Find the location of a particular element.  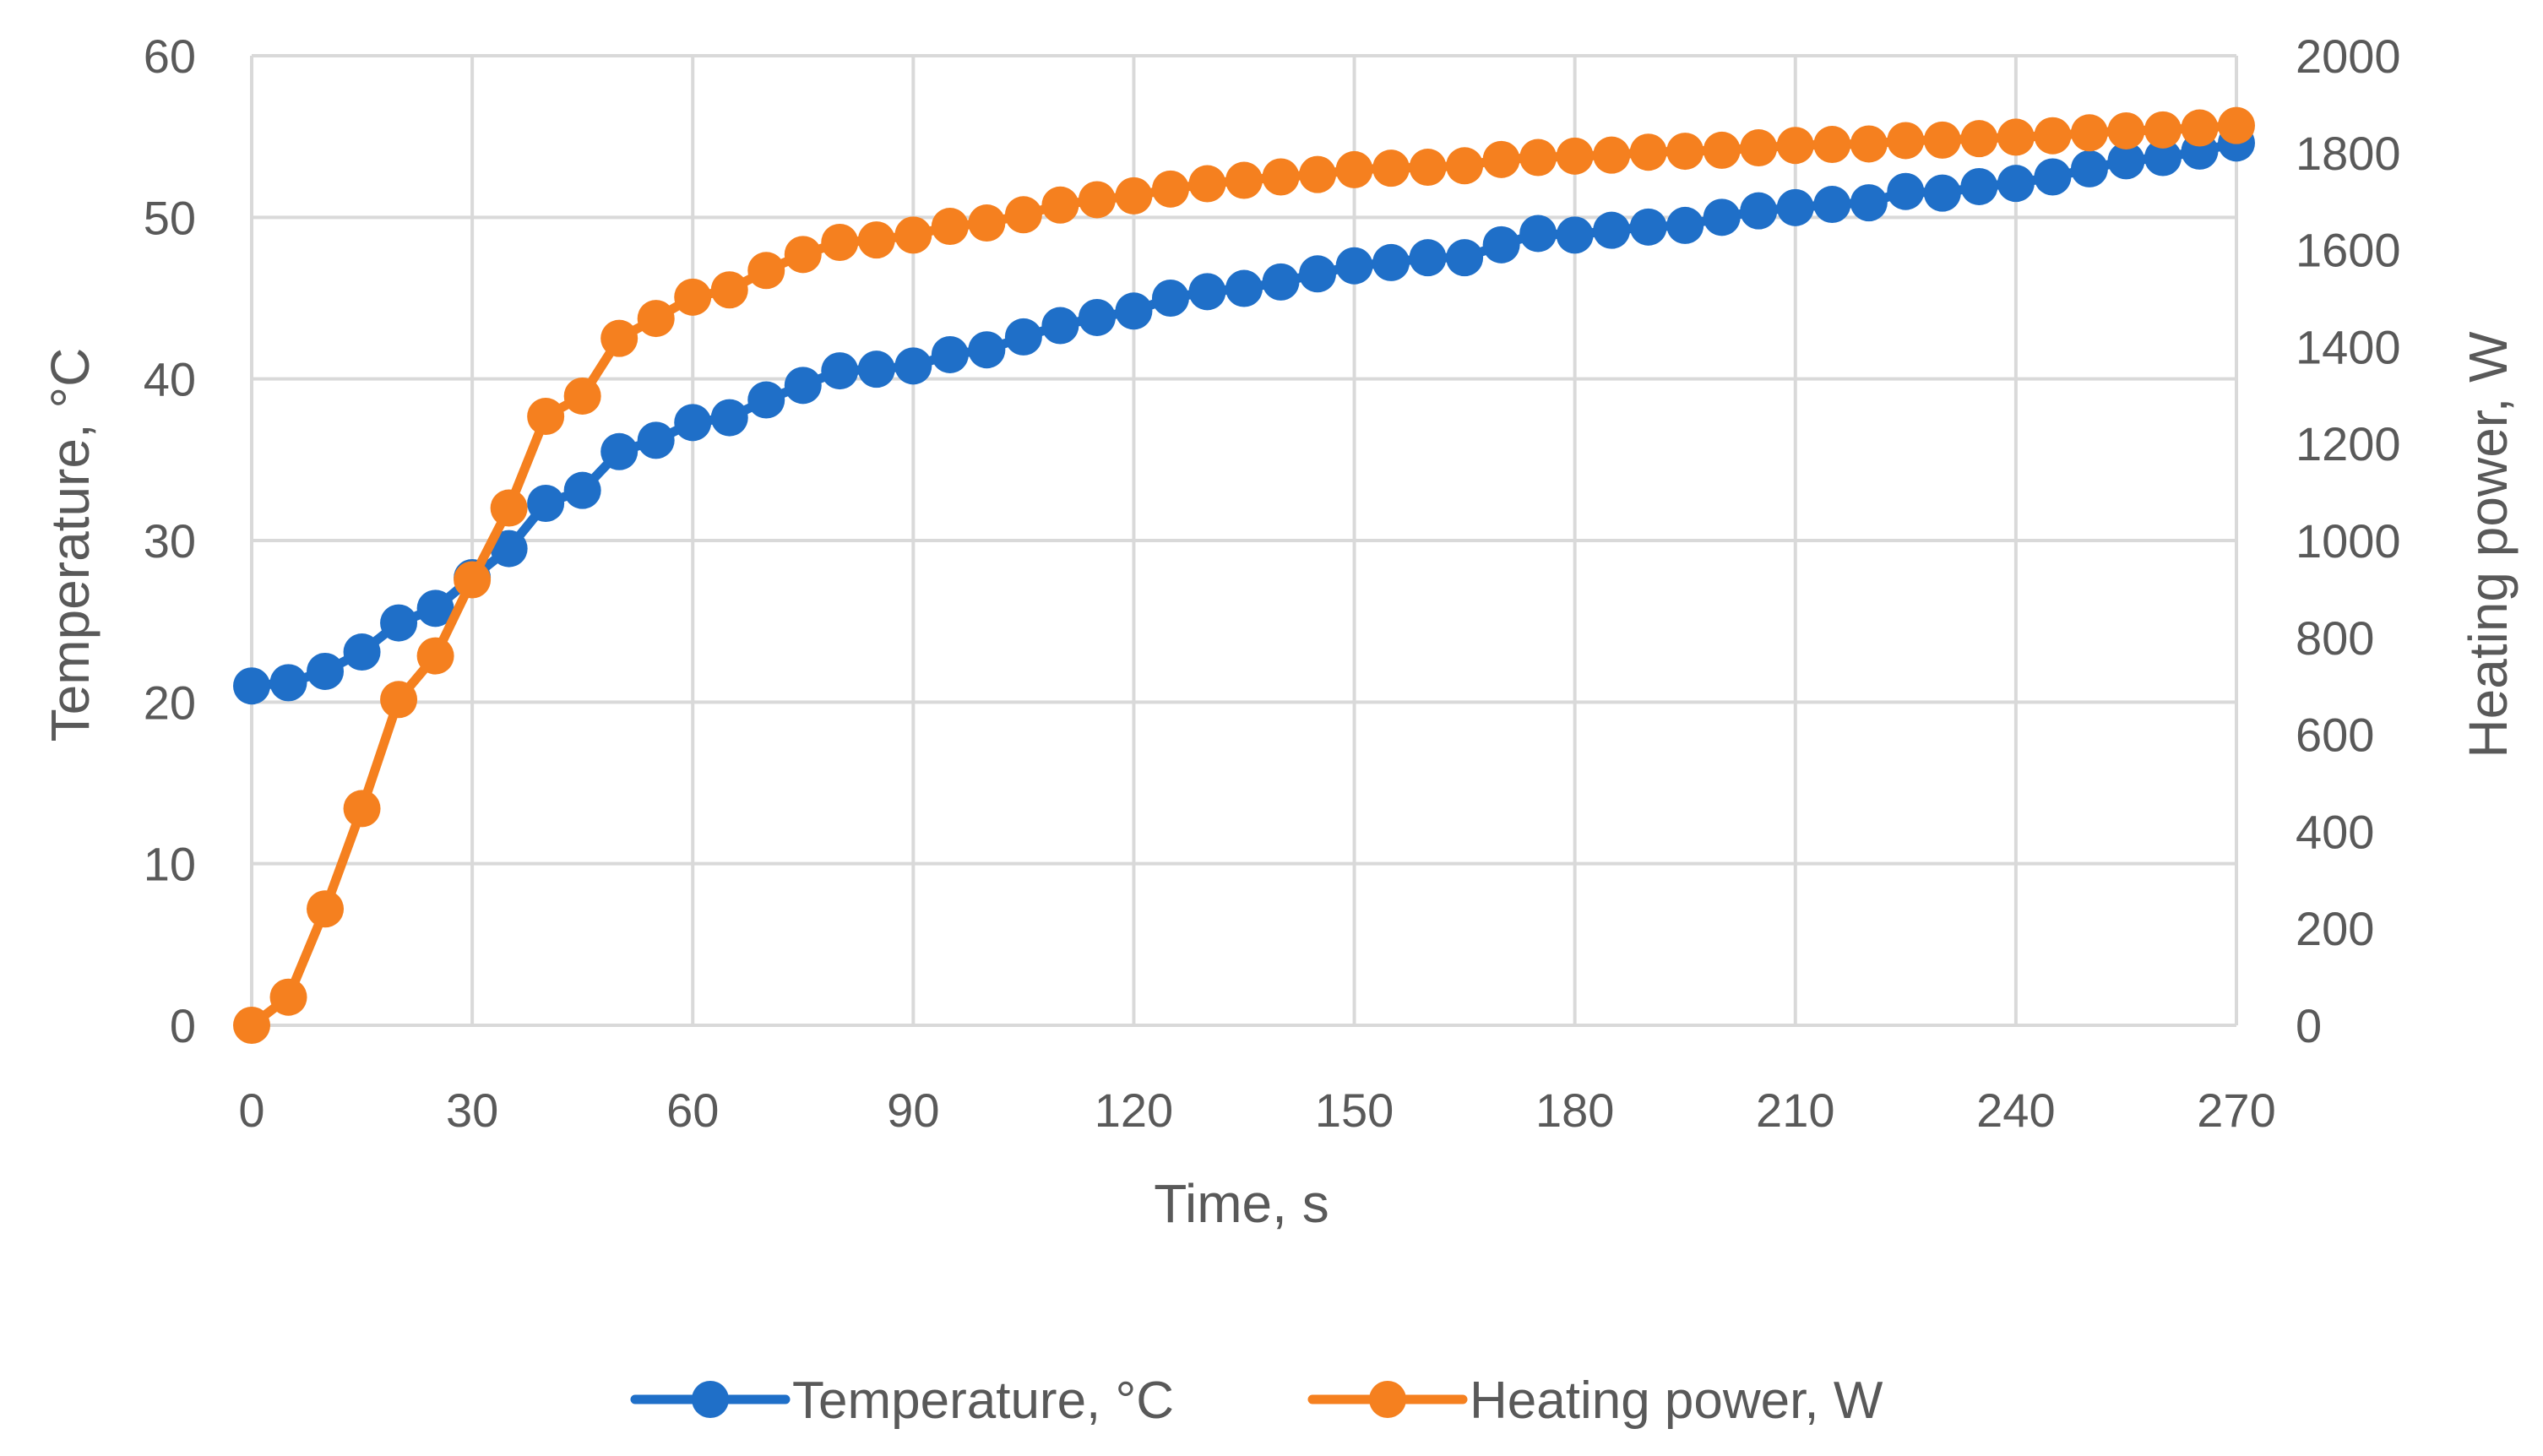

y2-tick-label: 1200 is located at coordinates (2348, 443).